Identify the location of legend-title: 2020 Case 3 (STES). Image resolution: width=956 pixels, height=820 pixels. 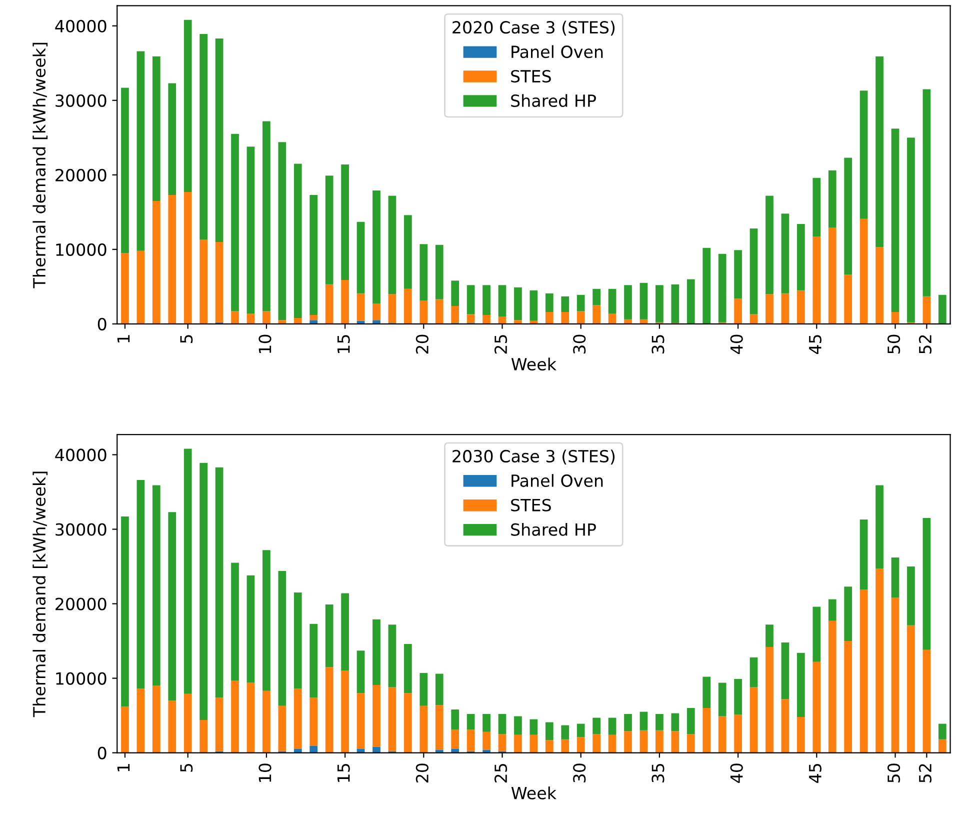
(533, 28).